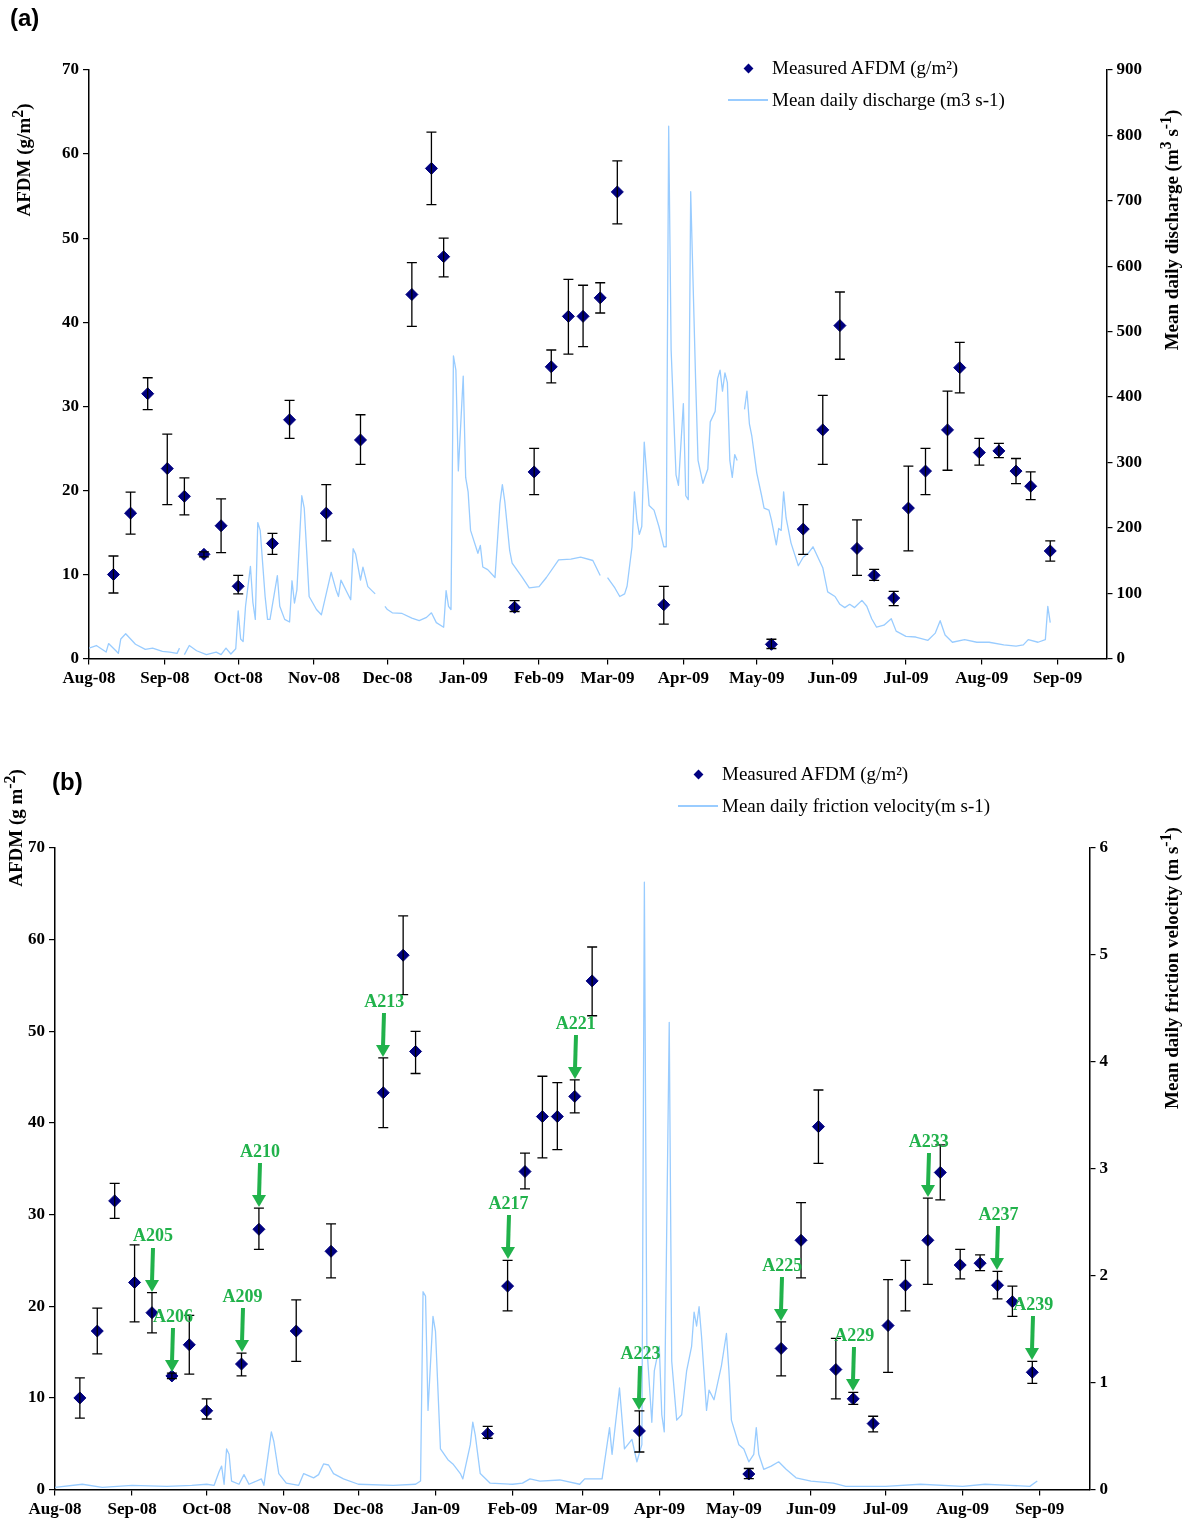 The height and width of the screenshot is (1530, 1192). Describe the element at coordinates (1103, 1168) in the screenshot. I see `y2-tick-label: 3` at that location.